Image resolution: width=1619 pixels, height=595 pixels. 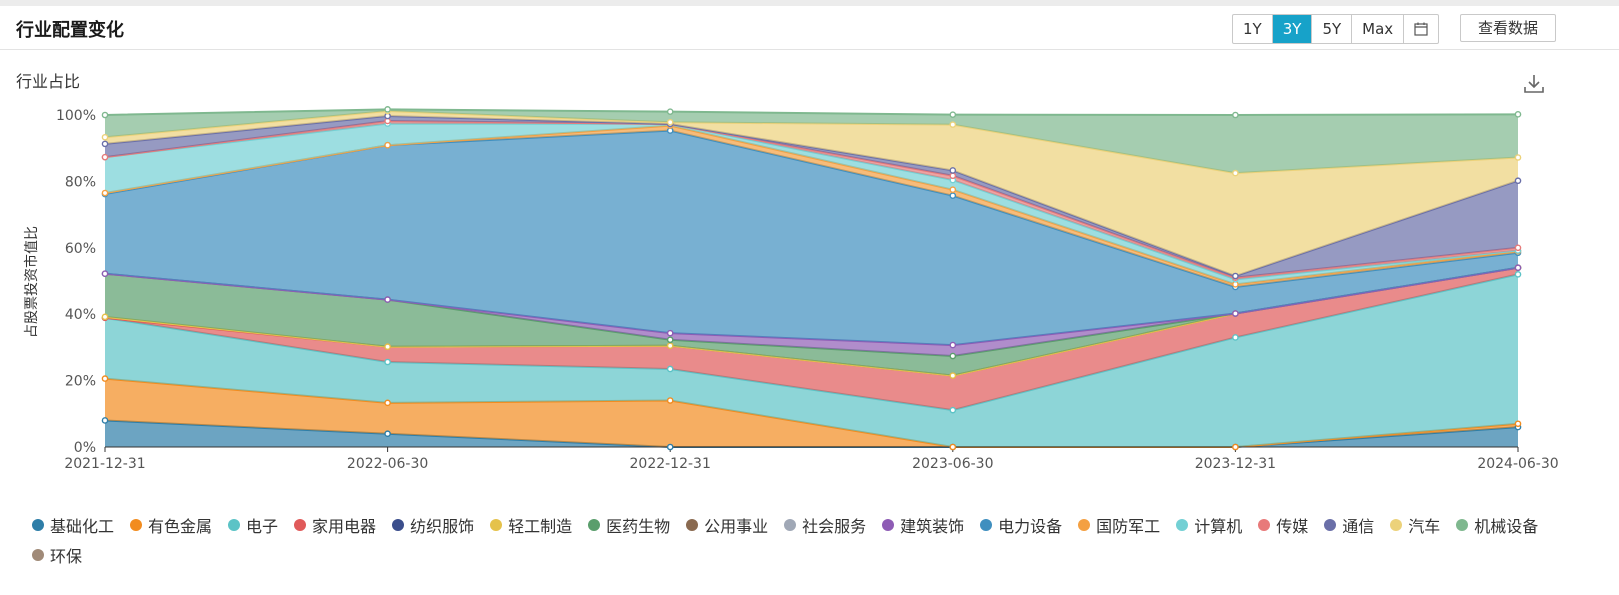 What do you see at coordinates (736, 526) in the screenshot?
I see `legend-label: 公用事业` at bounding box center [736, 526].